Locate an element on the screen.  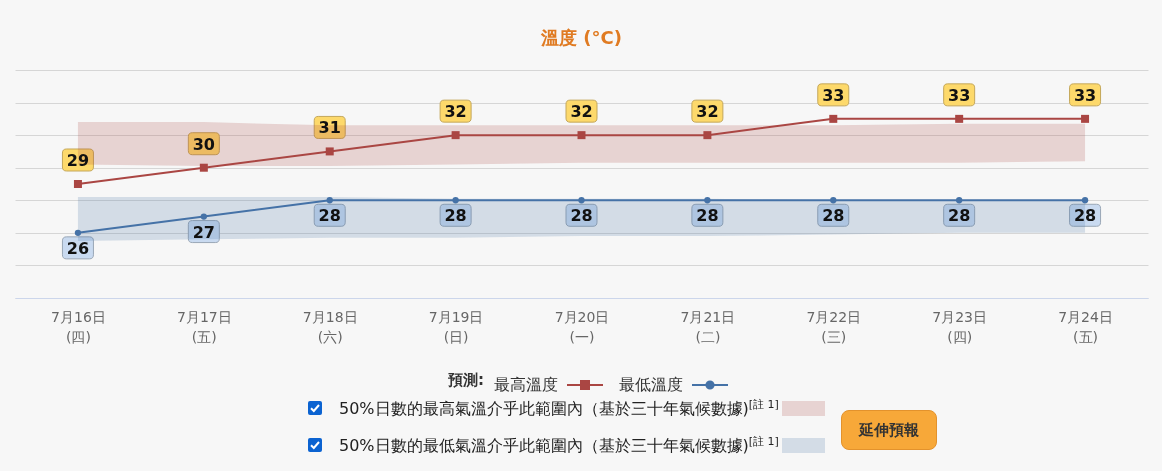
data-label: 30 is located at coordinates (203, 144).